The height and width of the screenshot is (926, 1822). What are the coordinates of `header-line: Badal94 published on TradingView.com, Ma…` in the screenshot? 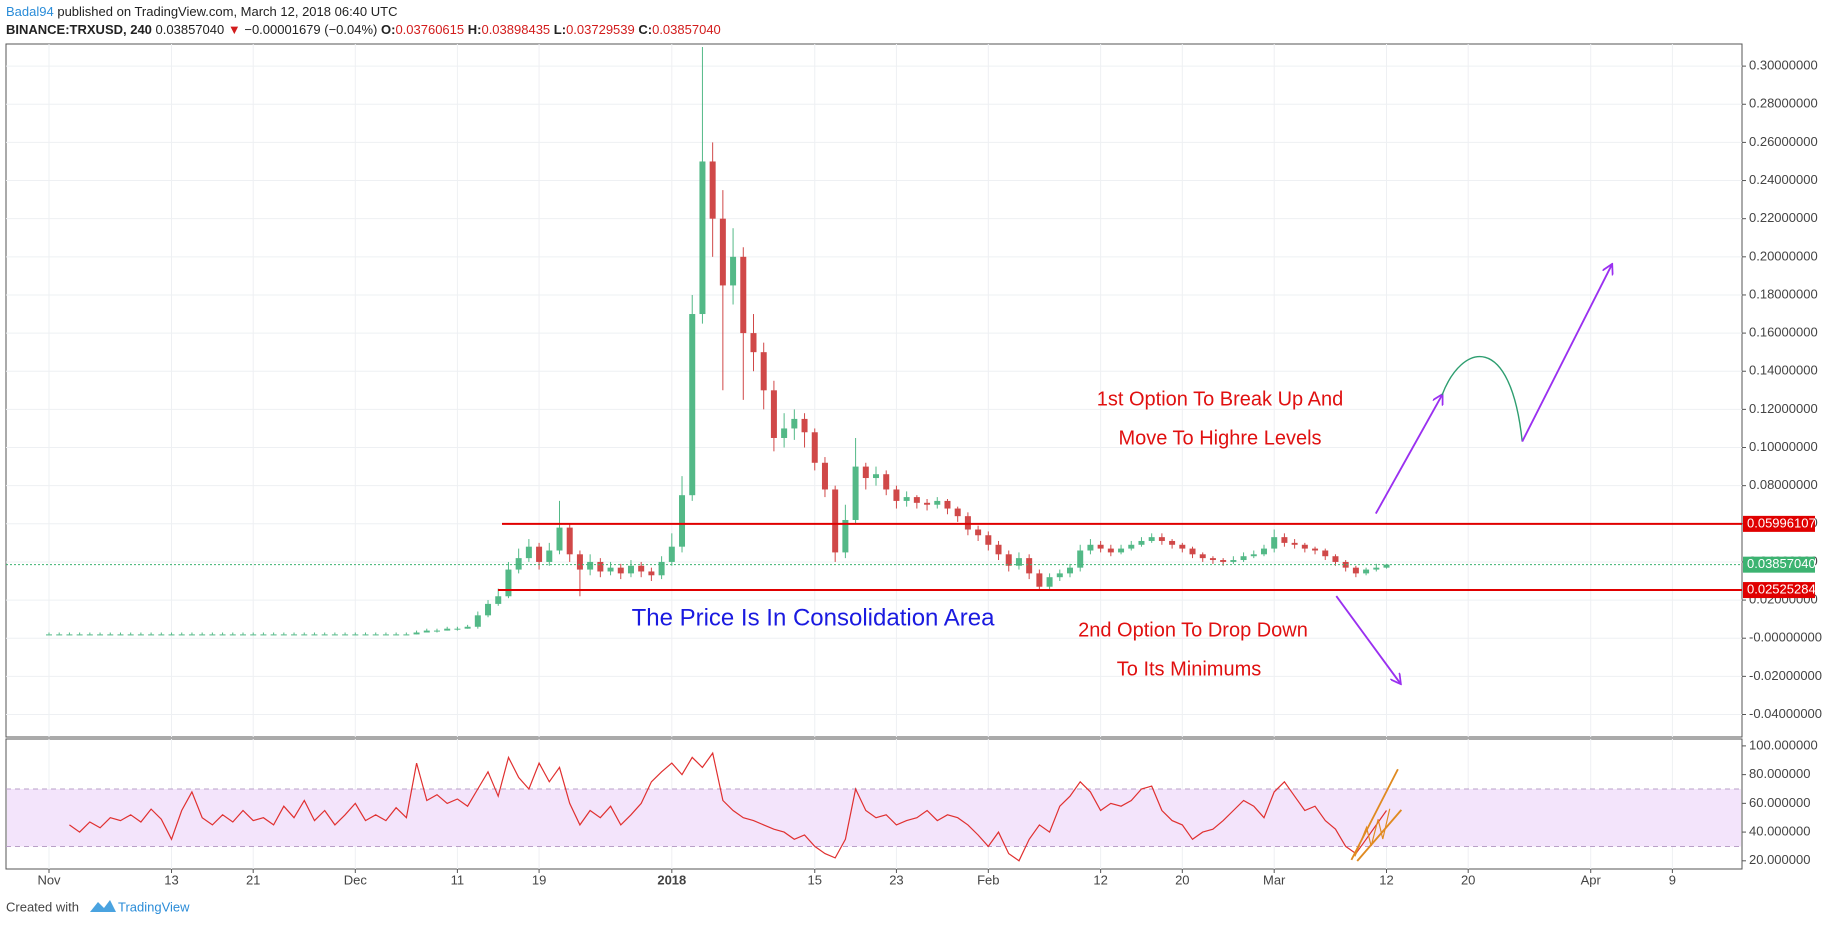 It's located at (363, 12).